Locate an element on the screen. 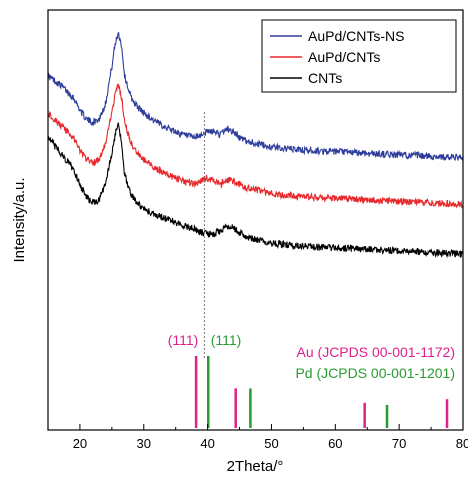  x-tick-label-4: 60 is located at coordinates (335, 443).